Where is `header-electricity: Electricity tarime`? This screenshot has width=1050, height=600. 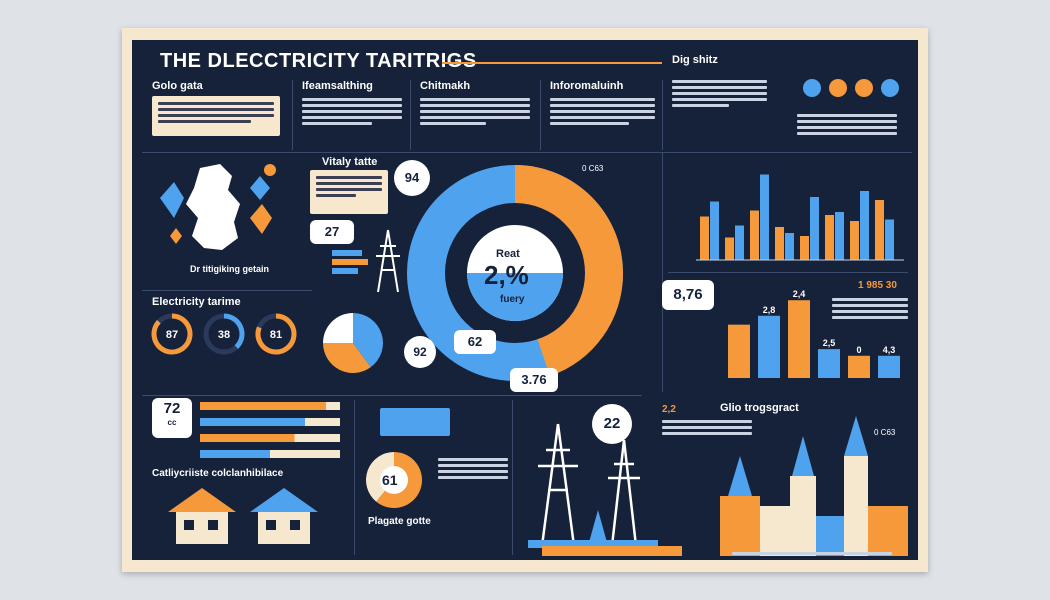 header-electricity: Electricity tarime is located at coordinates (196, 302).